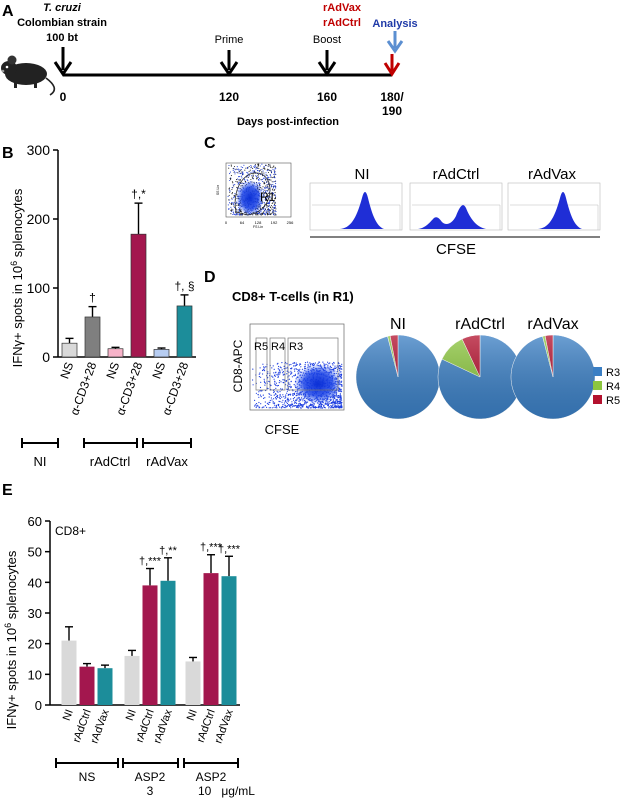  I want to click on panel-b-label: B, so click(8, 153).